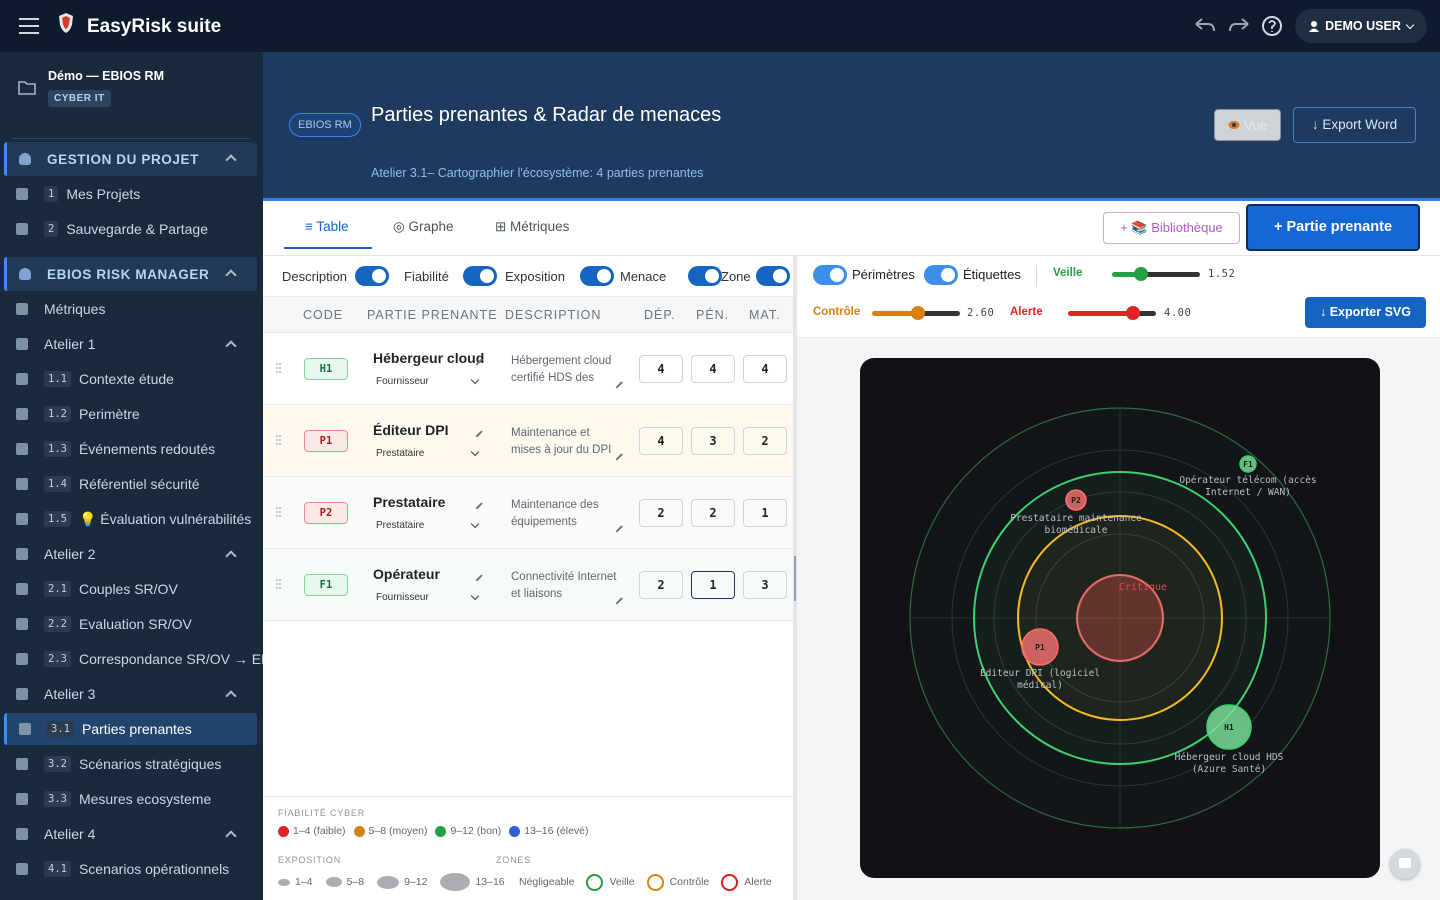 Image resolution: width=1440 pixels, height=900 pixels. I want to click on legend-item: Veille, so click(610, 882).